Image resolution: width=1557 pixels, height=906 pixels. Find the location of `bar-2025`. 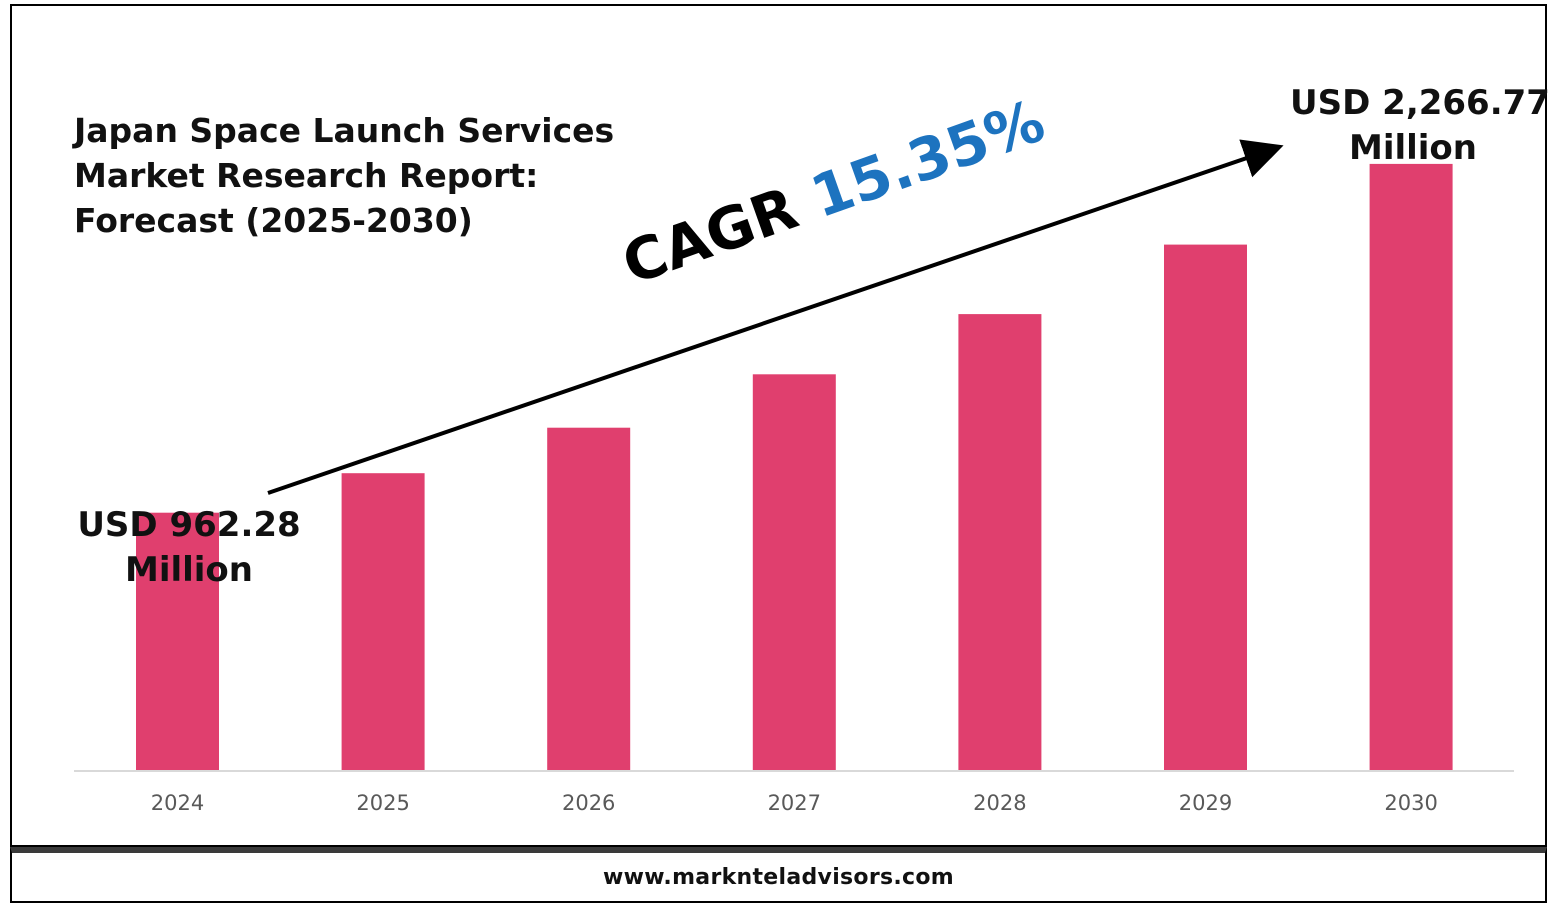

bar-2025 is located at coordinates (383, 621).